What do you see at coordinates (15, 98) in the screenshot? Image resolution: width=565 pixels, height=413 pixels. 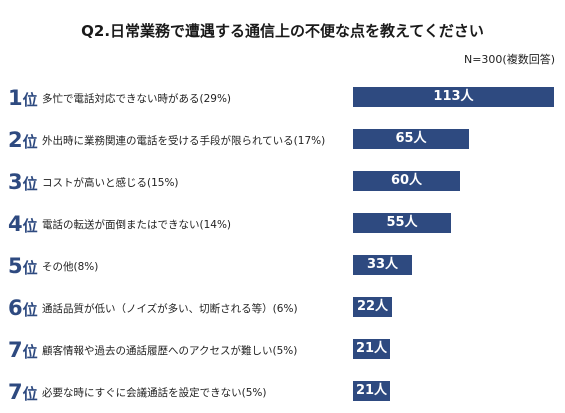 I see `rank-number: 1` at bounding box center [15, 98].